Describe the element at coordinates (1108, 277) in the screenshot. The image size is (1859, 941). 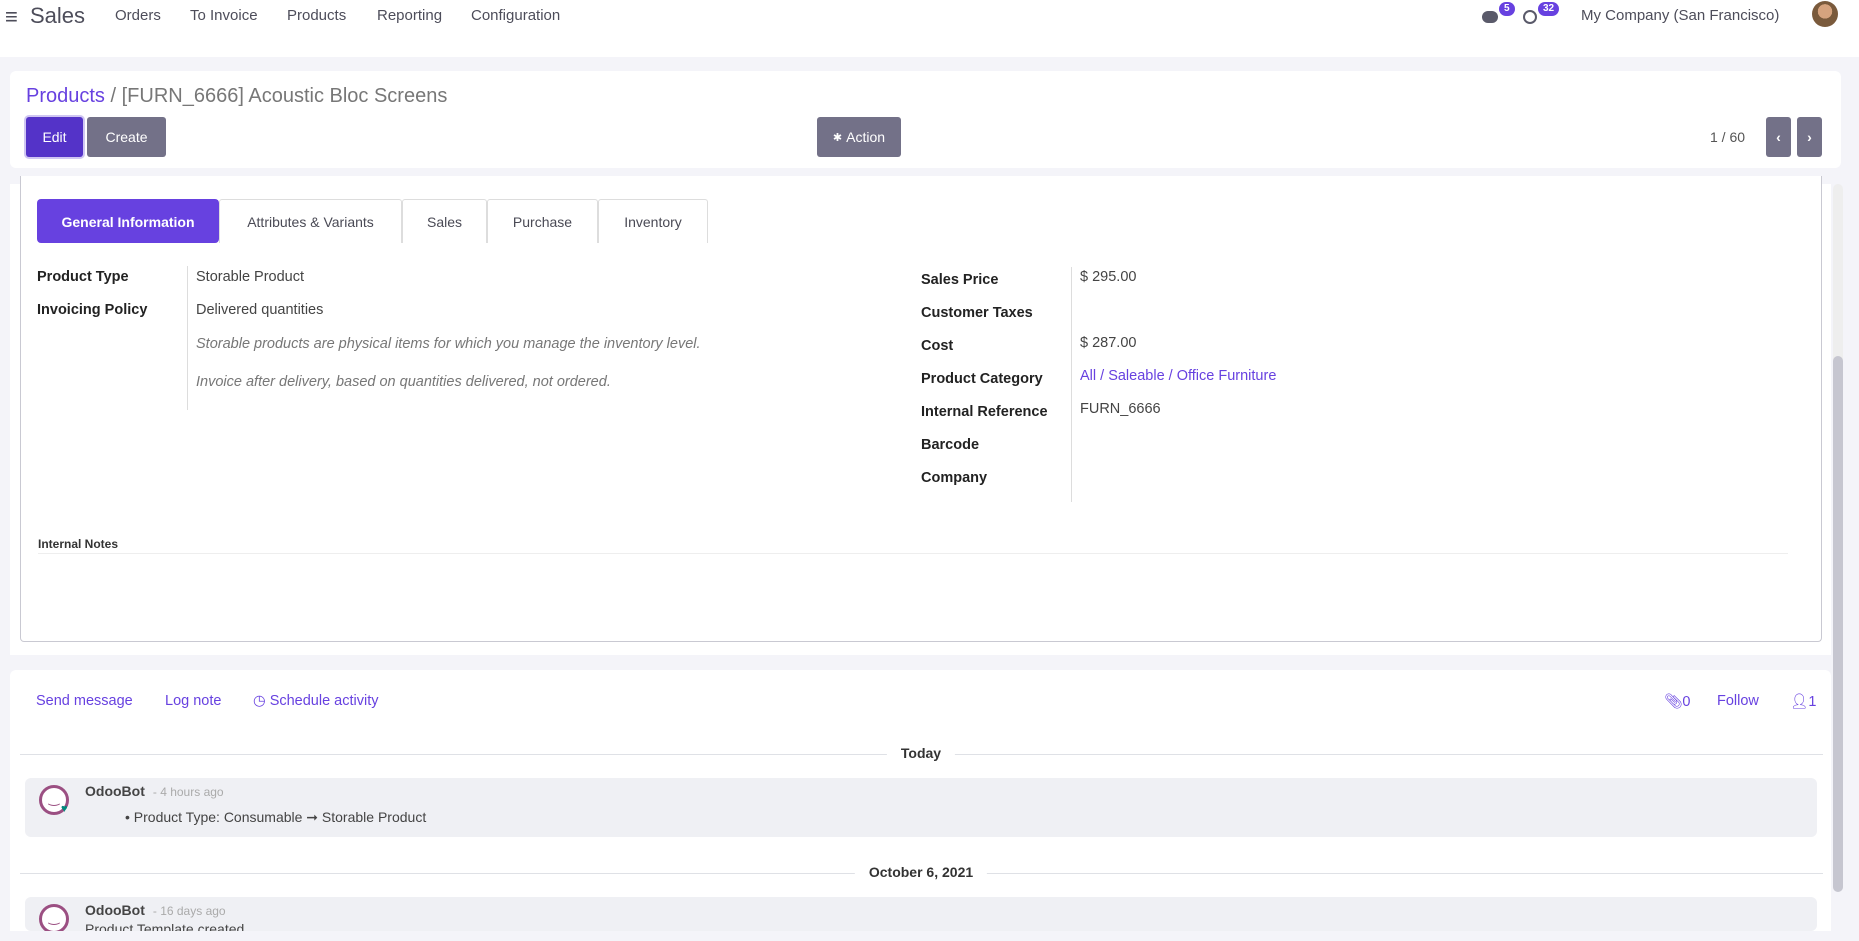
I see `field-value: $ 295.00` at that location.